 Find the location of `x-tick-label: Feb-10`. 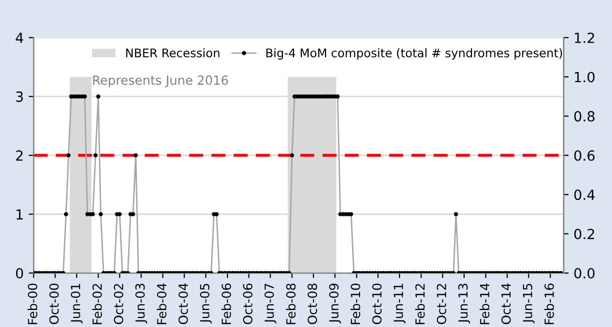

x-tick-label: Feb-10 is located at coordinates (355, 304).